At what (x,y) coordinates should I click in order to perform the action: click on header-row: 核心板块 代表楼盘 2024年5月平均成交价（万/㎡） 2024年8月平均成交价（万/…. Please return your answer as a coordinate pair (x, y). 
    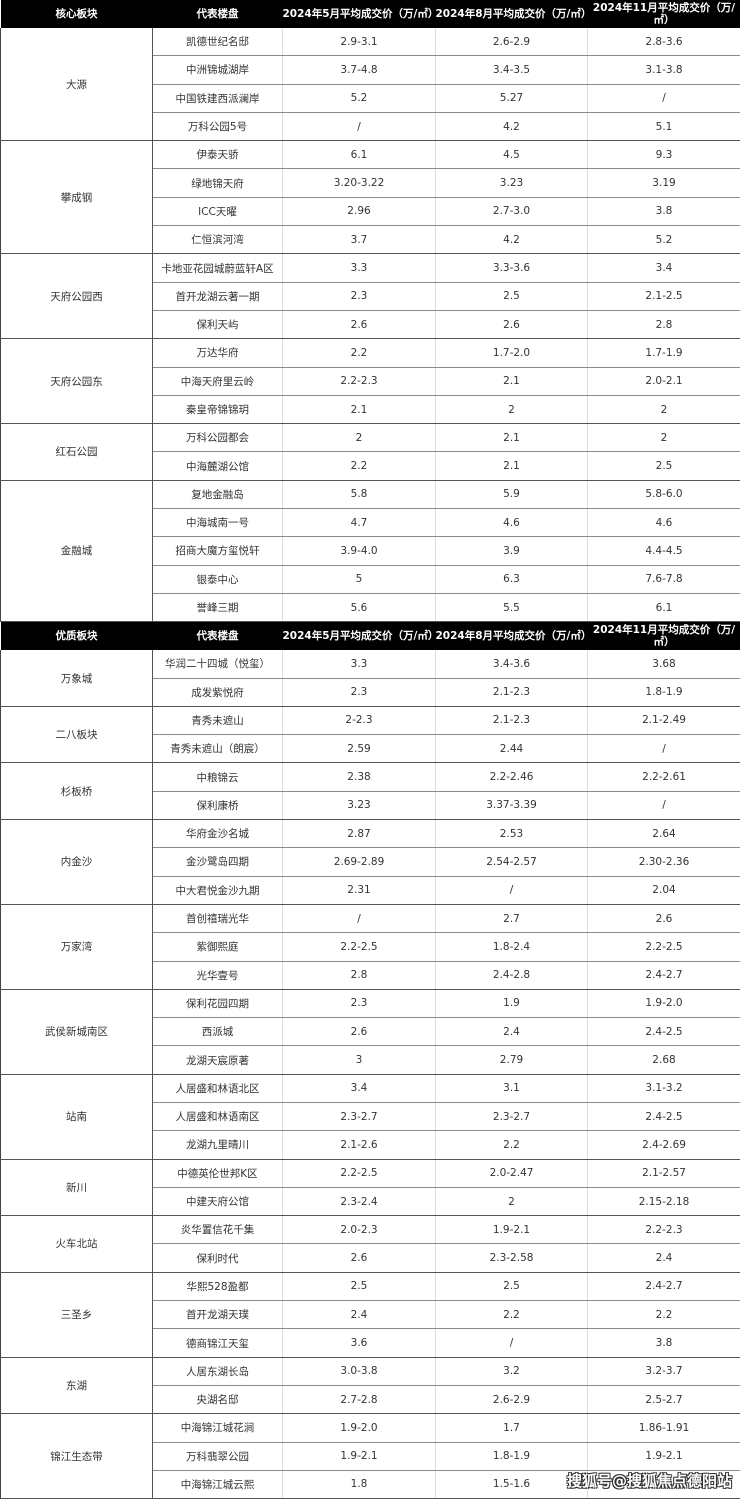
    Looking at the image, I should click on (370, 14).